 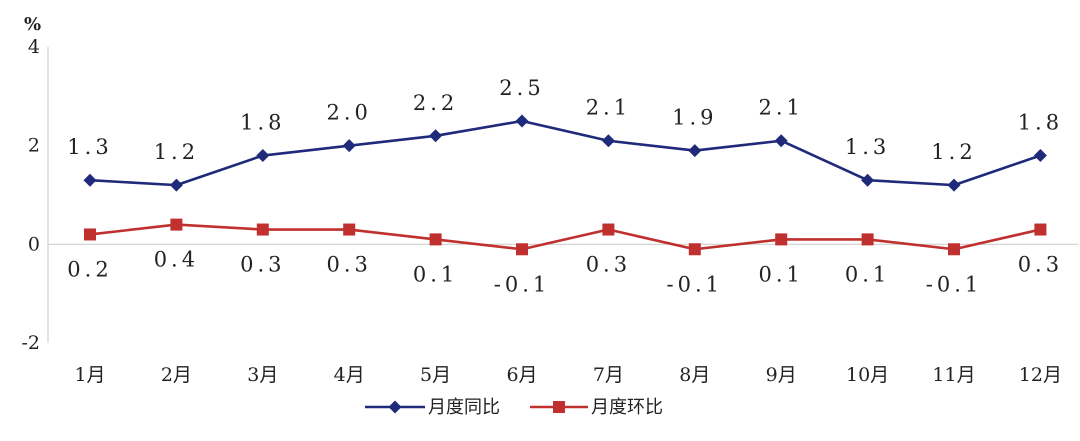 What do you see at coordinates (1040, 375) in the screenshot?
I see `x-tick-label: 12月` at bounding box center [1040, 375].